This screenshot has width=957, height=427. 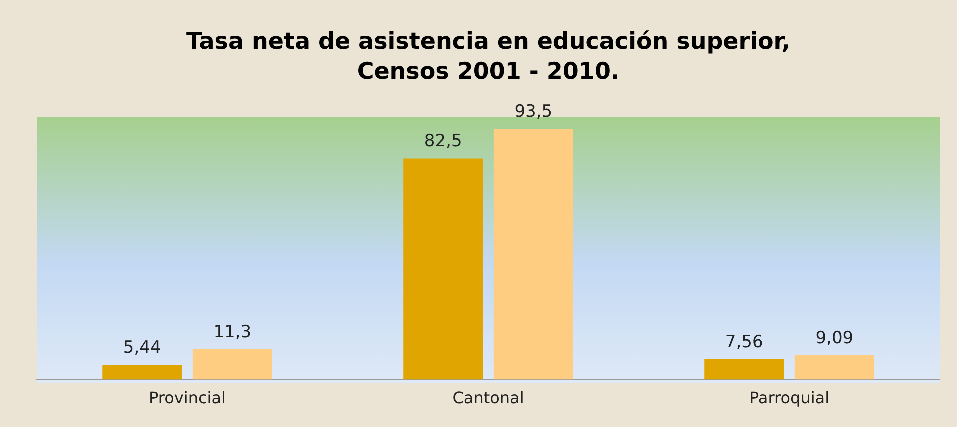 What do you see at coordinates (744, 342) in the screenshot?
I see `data-label: 7,56` at bounding box center [744, 342].